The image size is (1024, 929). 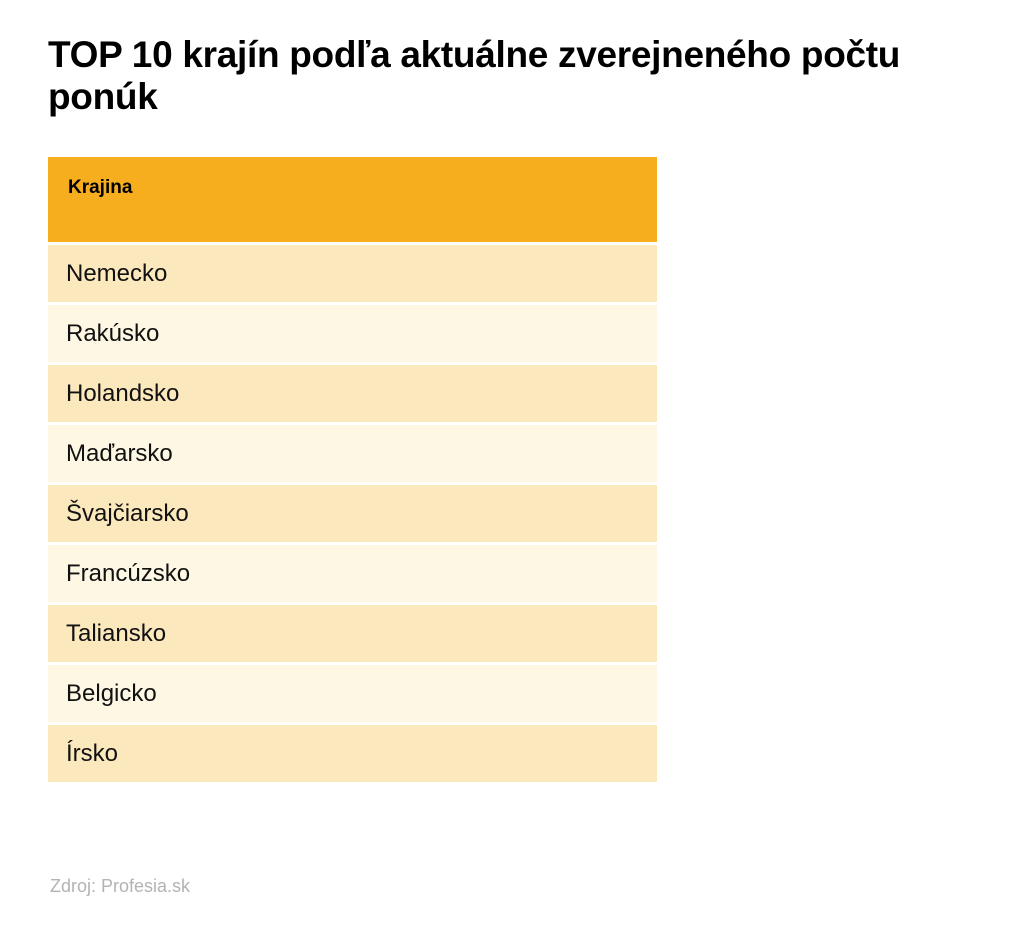 What do you see at coordinates (352, 335) in the screenshot?
I see `table-row: Rakúsko` at bounding box center [352, 335].